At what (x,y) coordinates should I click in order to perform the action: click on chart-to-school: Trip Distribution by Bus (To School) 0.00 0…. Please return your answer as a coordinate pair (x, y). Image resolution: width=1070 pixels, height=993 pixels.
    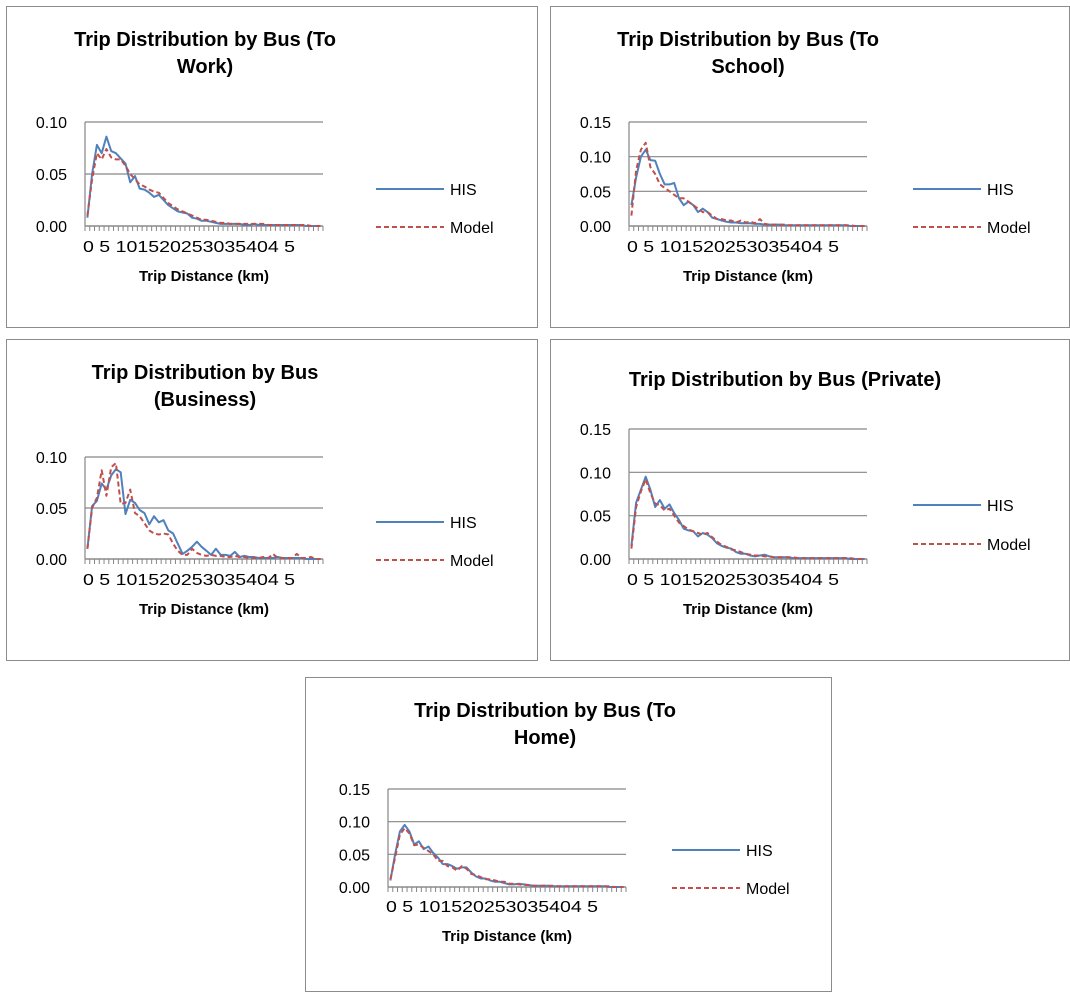
    Looking at the image, I should click on (805, 157).